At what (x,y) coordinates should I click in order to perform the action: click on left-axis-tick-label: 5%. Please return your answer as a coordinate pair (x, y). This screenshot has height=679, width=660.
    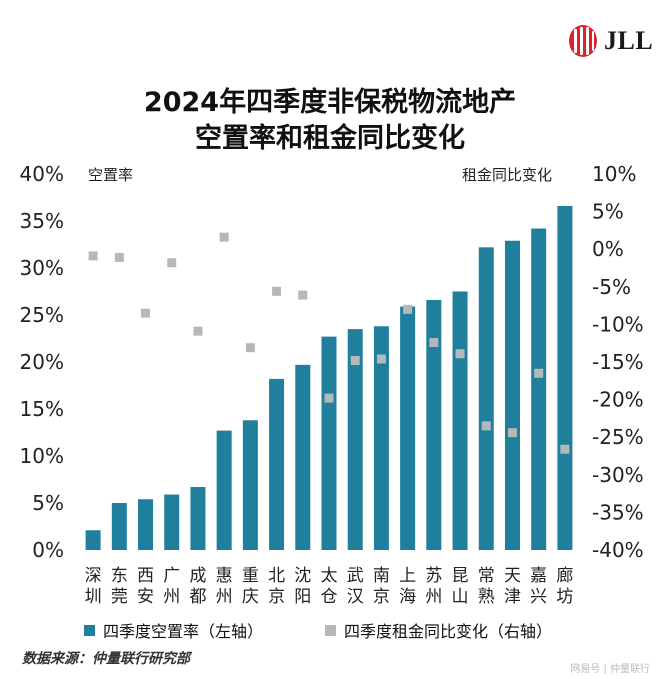
    Looking at the image, I should click on (48, 503).